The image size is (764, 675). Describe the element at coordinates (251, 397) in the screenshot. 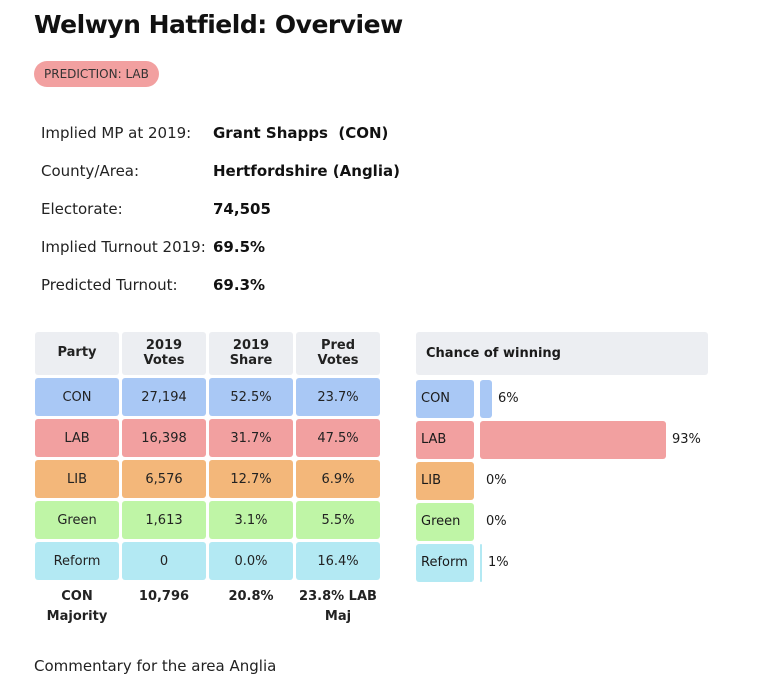

I see `share-cell: 52.5%` at that location.